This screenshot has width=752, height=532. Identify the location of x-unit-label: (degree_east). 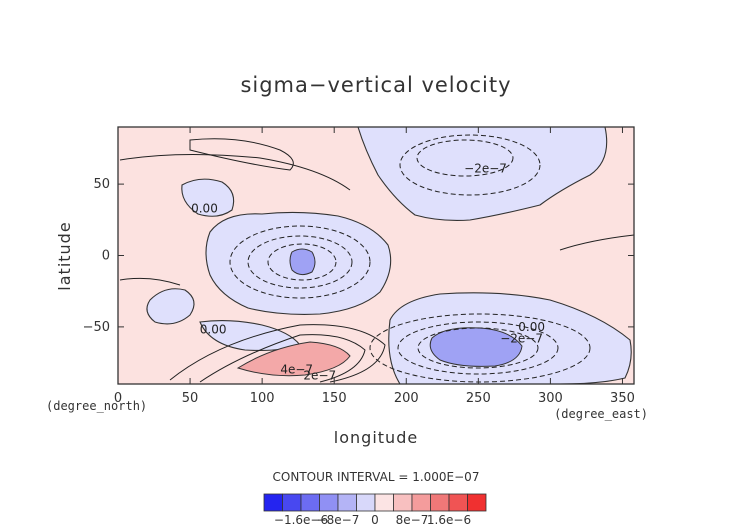
(601, 414).